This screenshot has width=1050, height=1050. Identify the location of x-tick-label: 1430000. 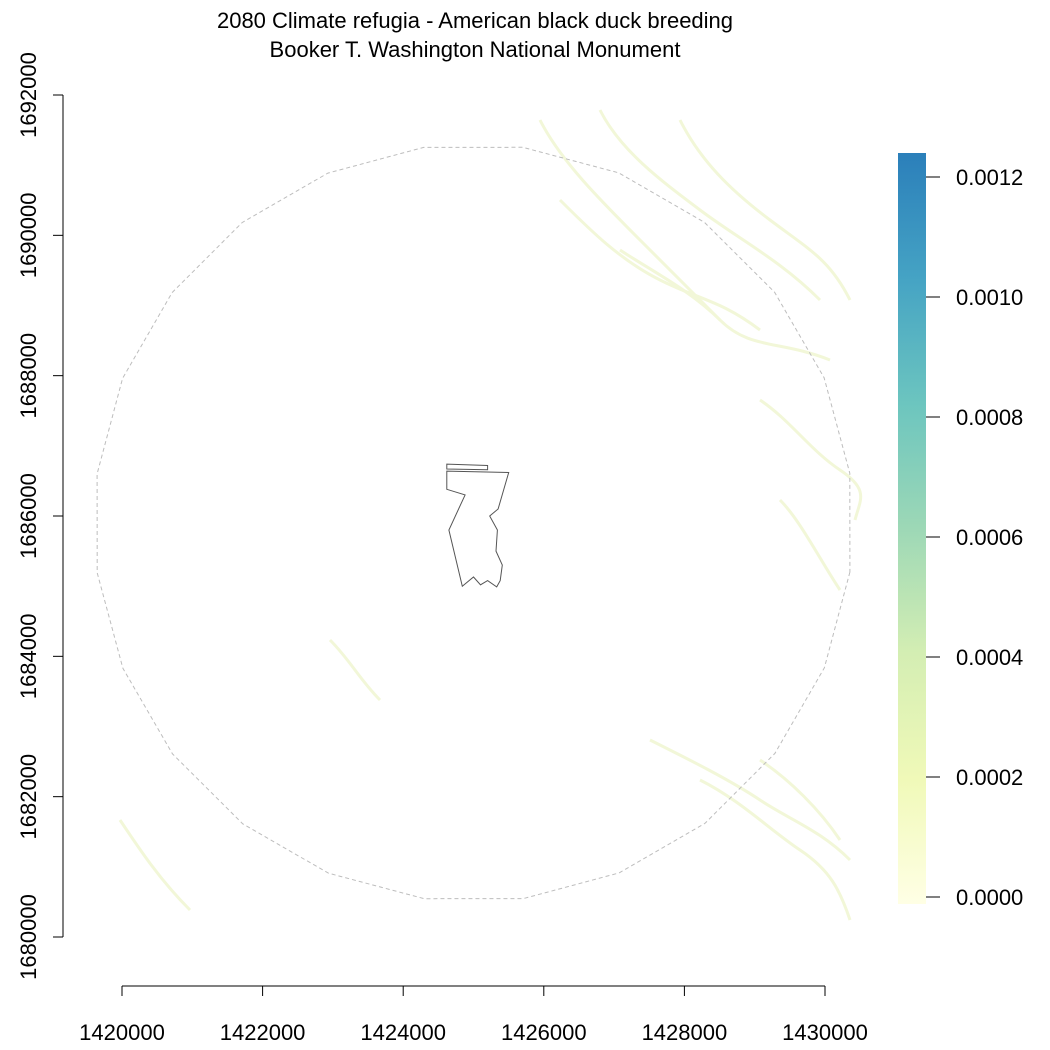
(825, 1032).